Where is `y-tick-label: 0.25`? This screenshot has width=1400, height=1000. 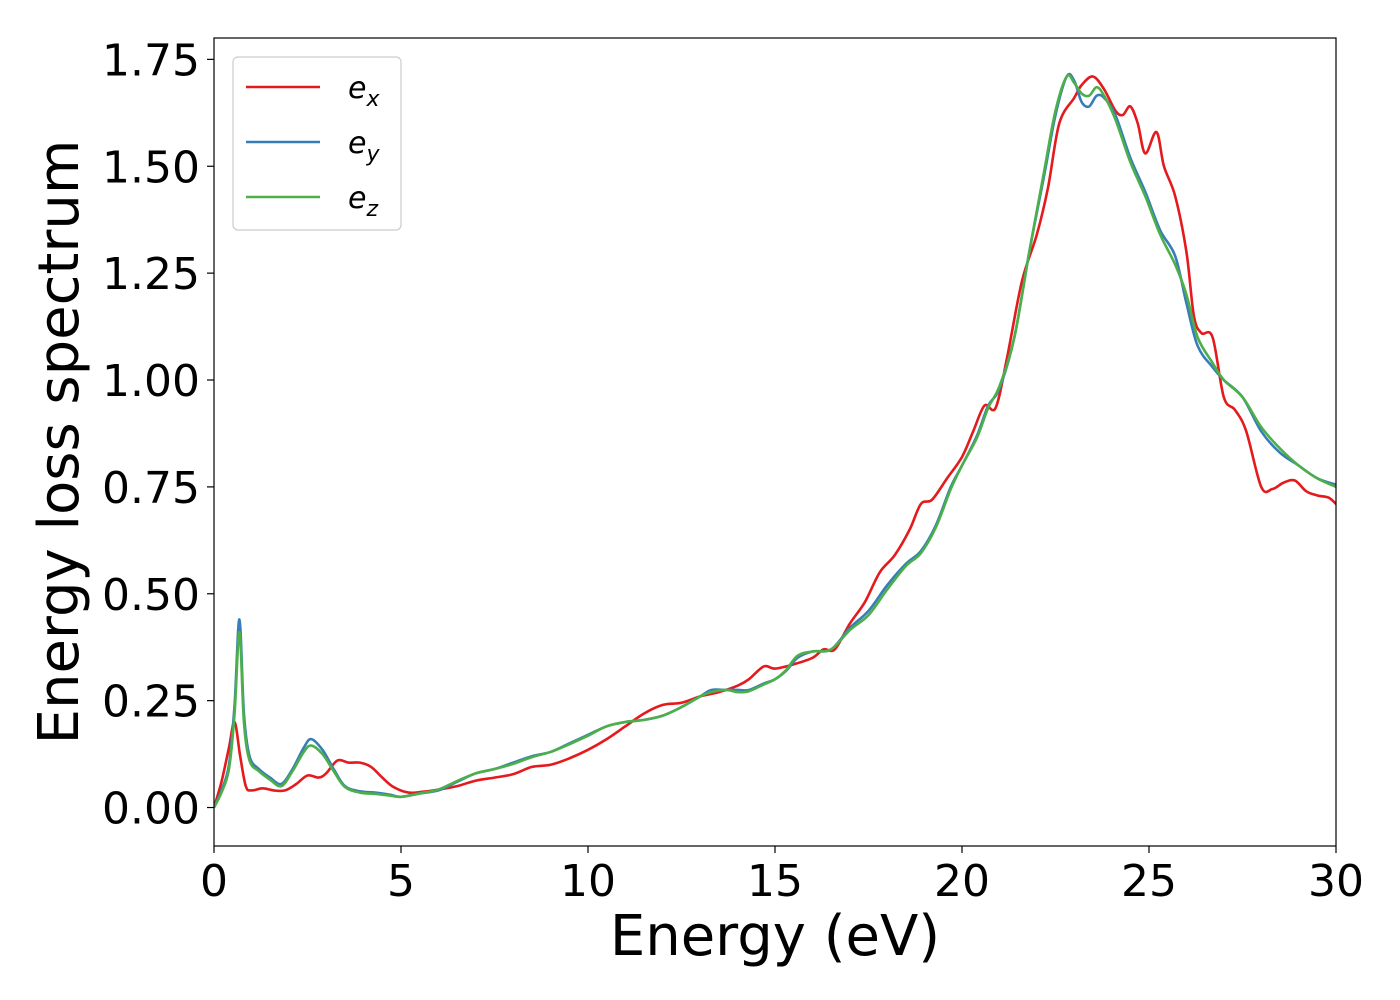 y-tick-label: 0.25 is located at coordinates (151, 702).